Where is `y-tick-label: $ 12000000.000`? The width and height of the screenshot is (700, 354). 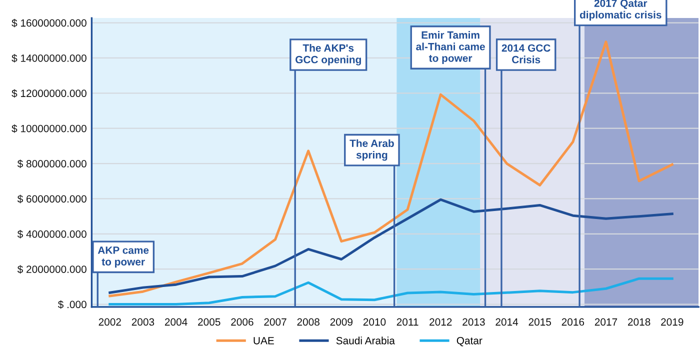 y-tick-label: $ 12000000.000 is located at coordinates (49, 93).